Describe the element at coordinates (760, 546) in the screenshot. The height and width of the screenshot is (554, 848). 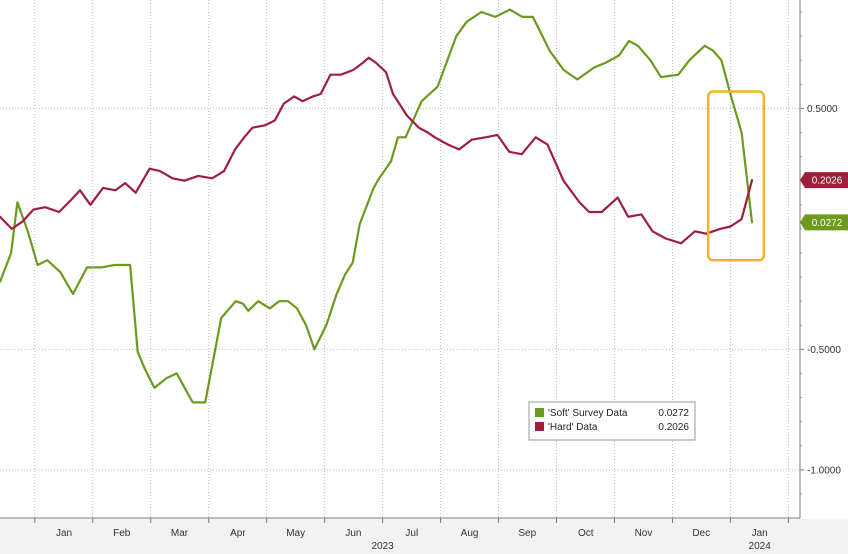
I see `x-year-label: 2024` at that location.